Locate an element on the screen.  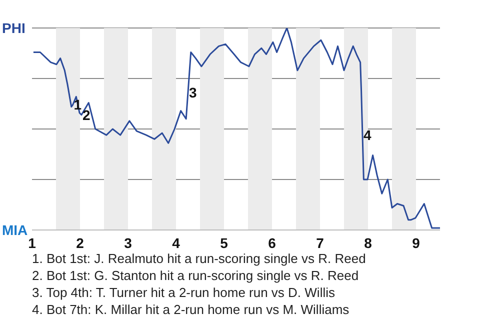
text: 4. Bot 7th: K. Millar hit a 2-run home run vs M. Williams is located at coordinates (191, 309).